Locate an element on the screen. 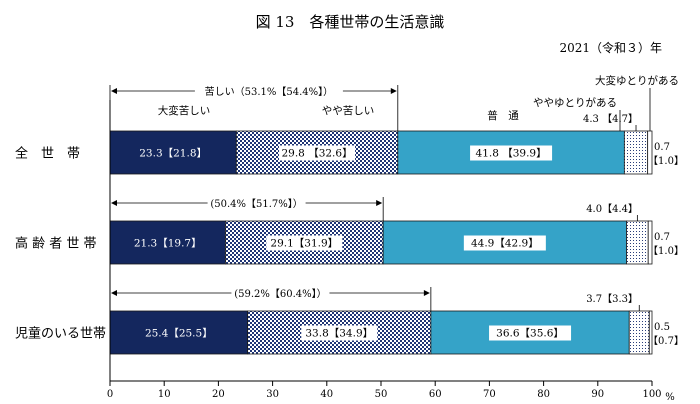  data-label: 25.4【25.5】 is located at coordinates (179, 334).